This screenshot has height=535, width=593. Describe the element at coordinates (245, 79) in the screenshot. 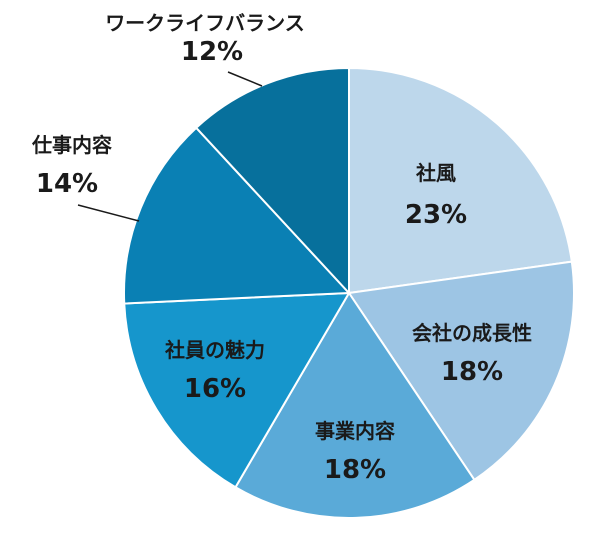

I see `leader-line-wlb` at that location.